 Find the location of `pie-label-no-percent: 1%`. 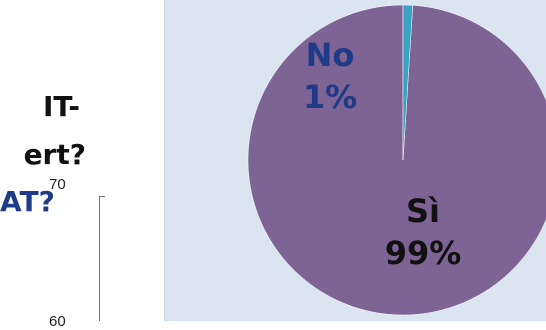

pie-label-no-percent: 1% is located at coordinates (330, 97).